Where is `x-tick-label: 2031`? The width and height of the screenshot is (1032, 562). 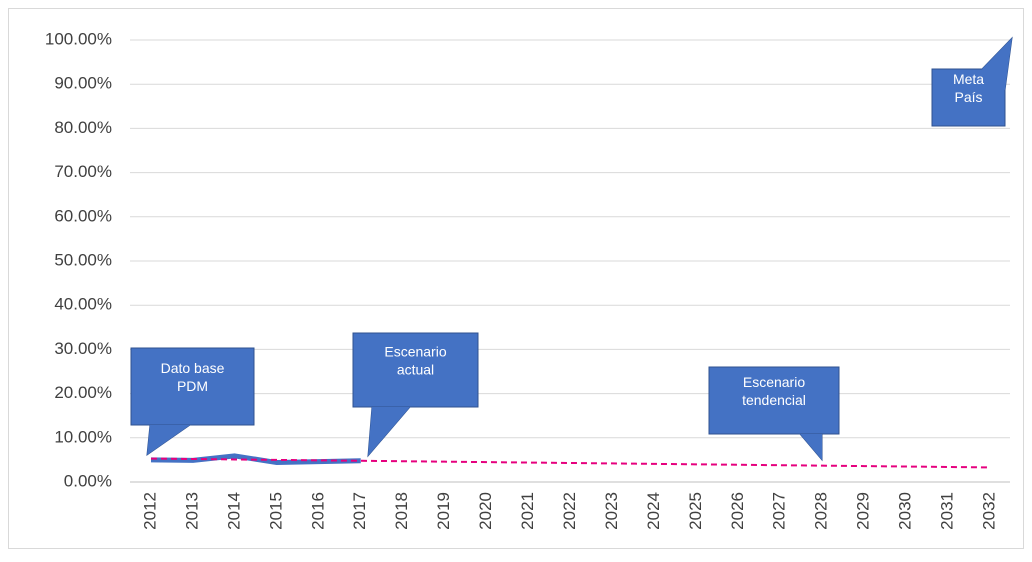 x-tick-label: 2031 is located at coordinates (947, 511).